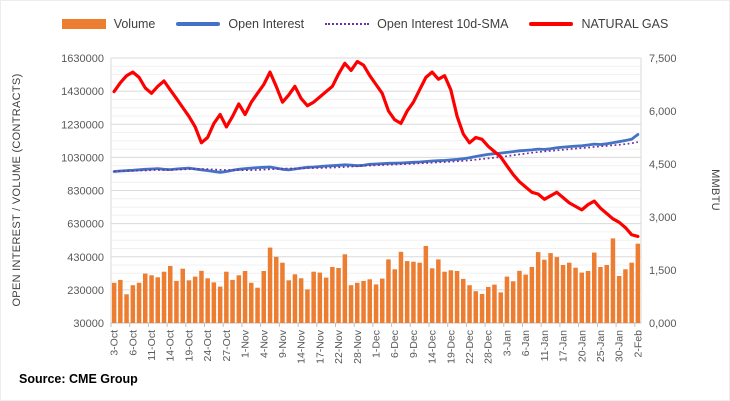  I want to click on legend-item-open-interest-sma: Open Interest 10d-SMA, so click(416, 24).